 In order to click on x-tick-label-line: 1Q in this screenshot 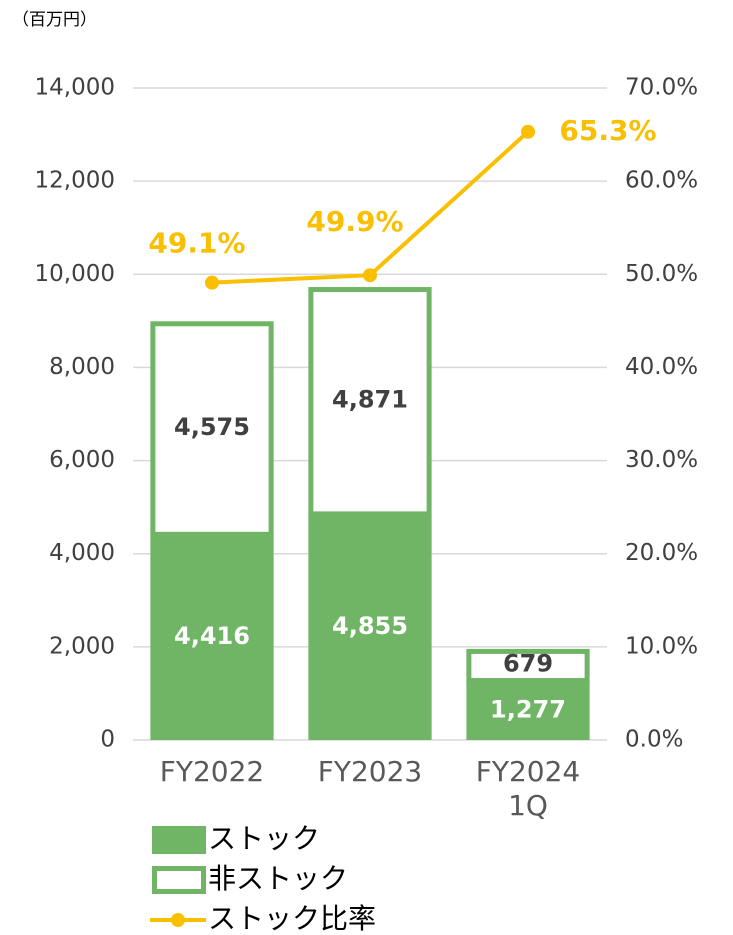, I will do `click(528, 805)`.